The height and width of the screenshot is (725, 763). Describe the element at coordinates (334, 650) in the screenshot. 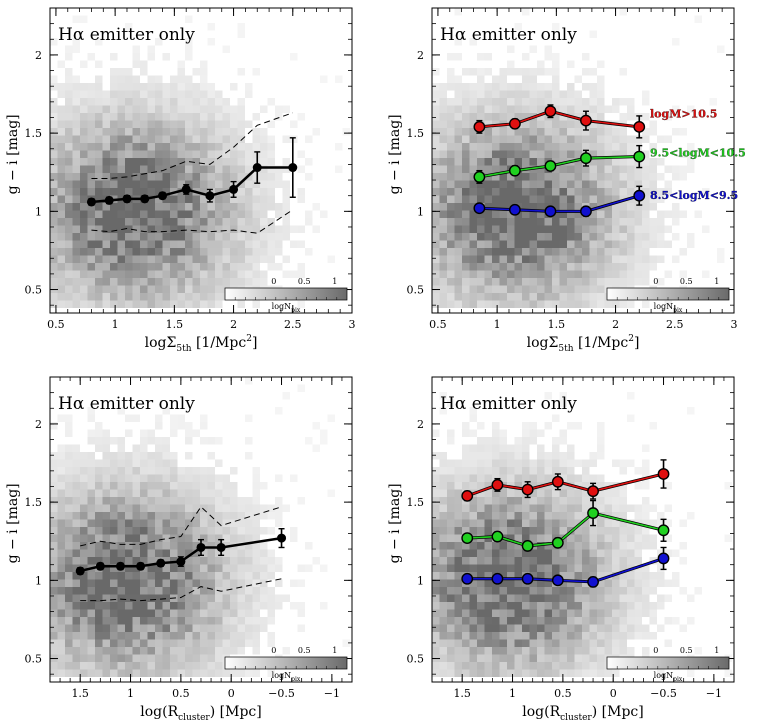

I see `colorbar-tick-label: 1` at that location.